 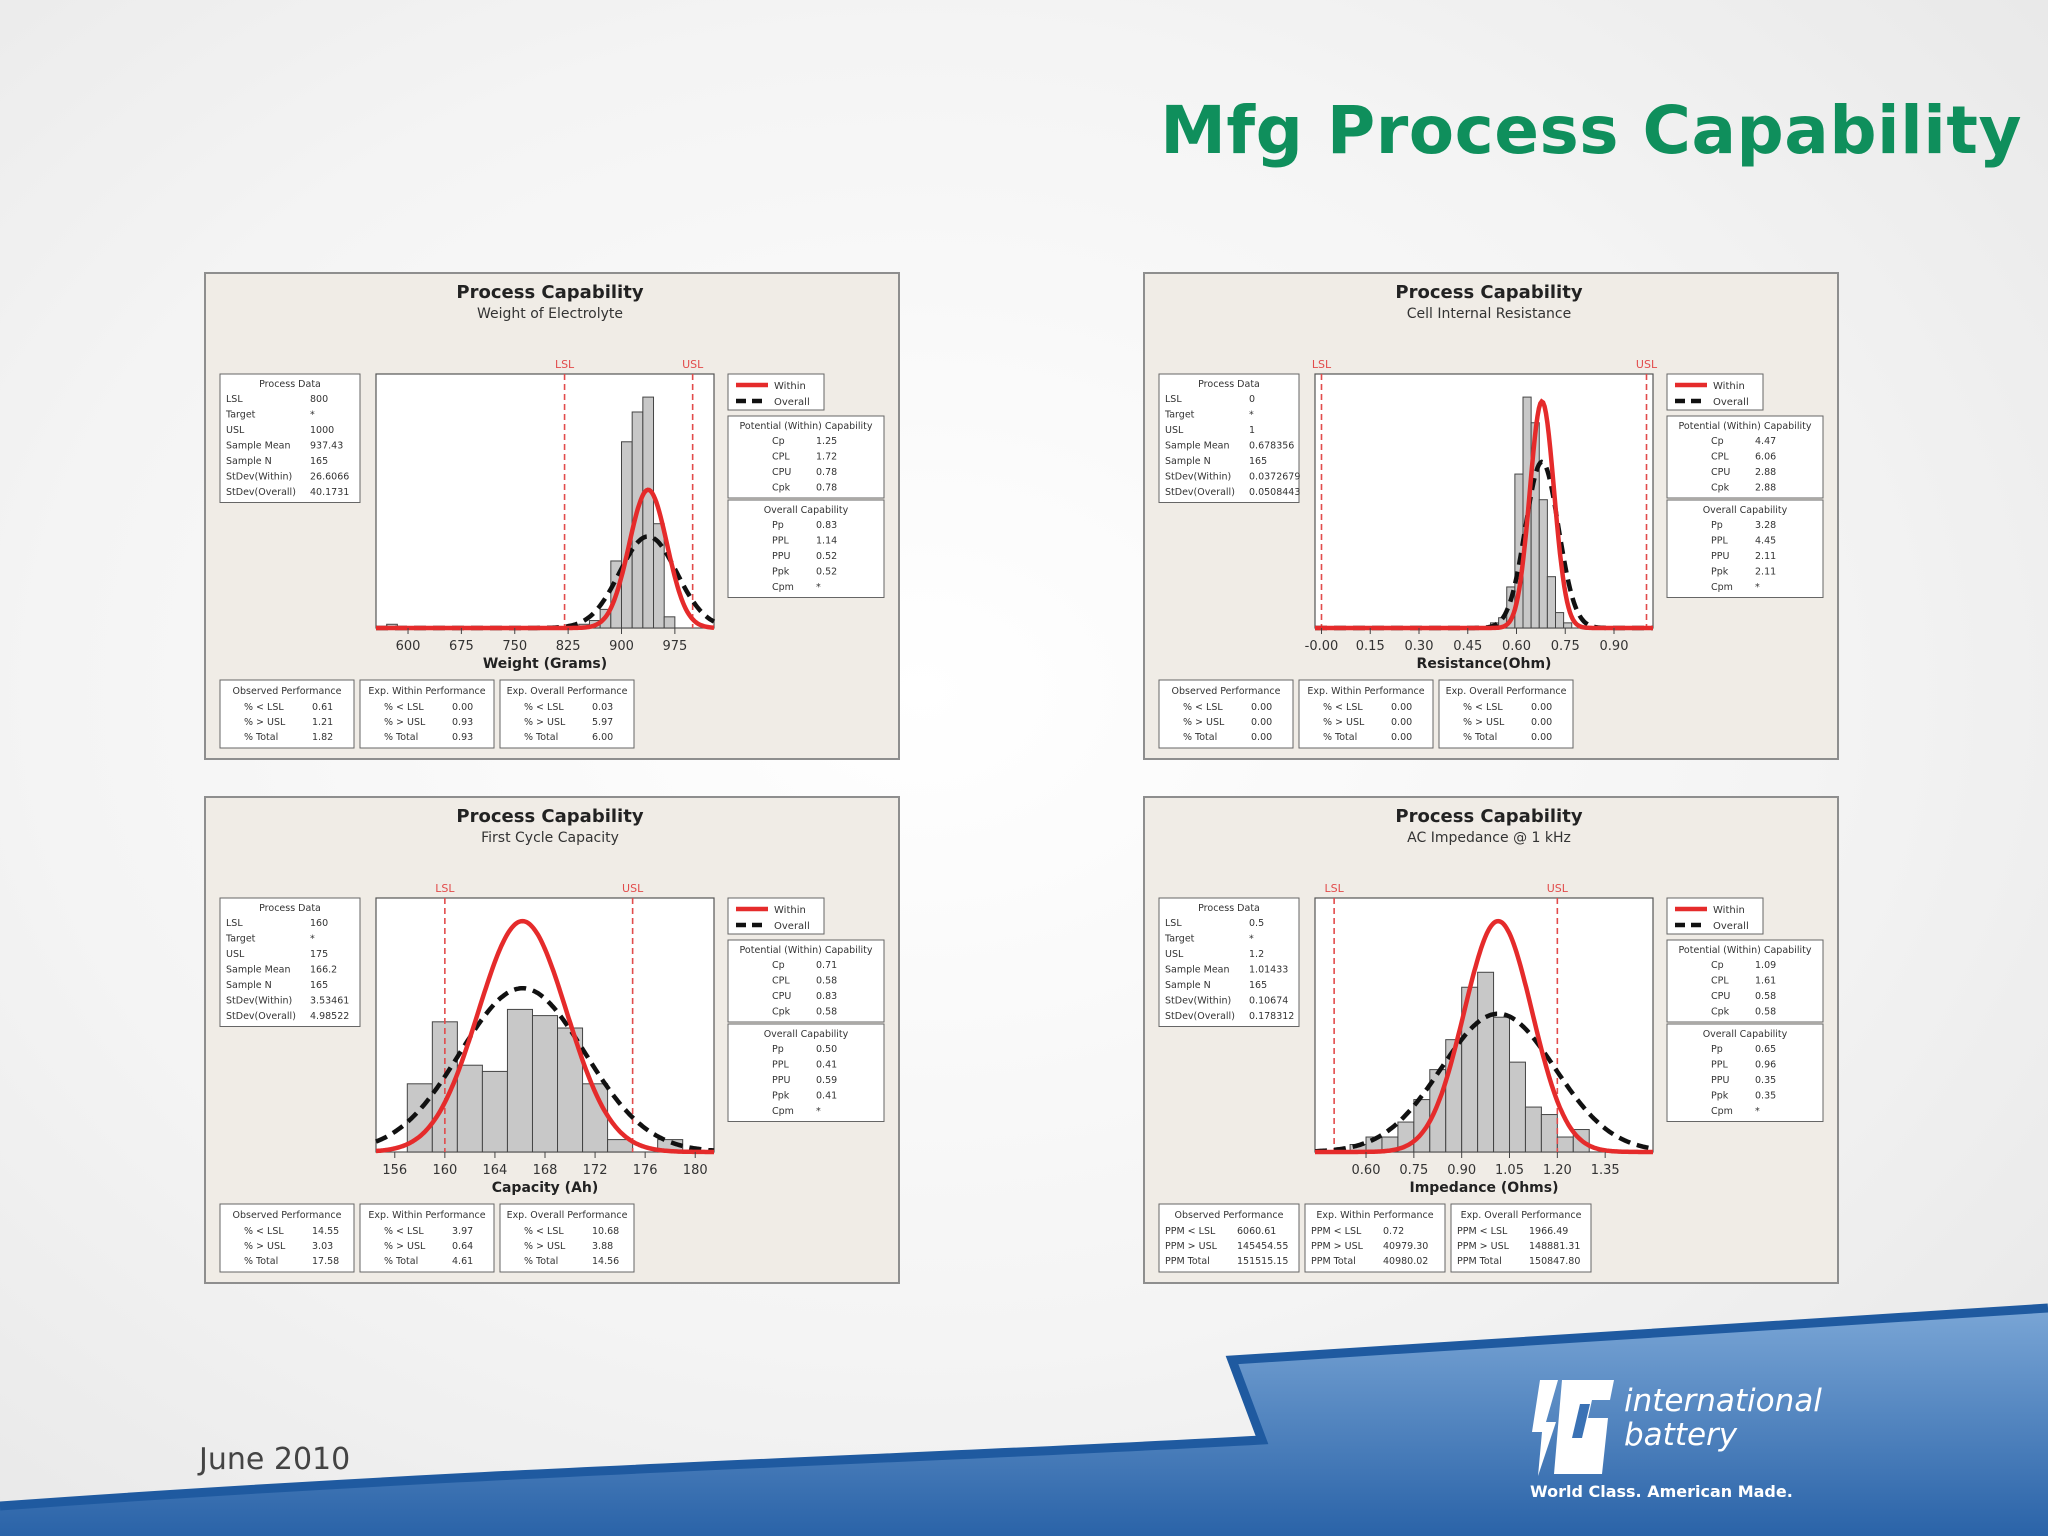 What do you see at coordinates (1565, 646) in the screenshot?
I see `x-tick-label: 0.75` at bounding box center [1565, 646].